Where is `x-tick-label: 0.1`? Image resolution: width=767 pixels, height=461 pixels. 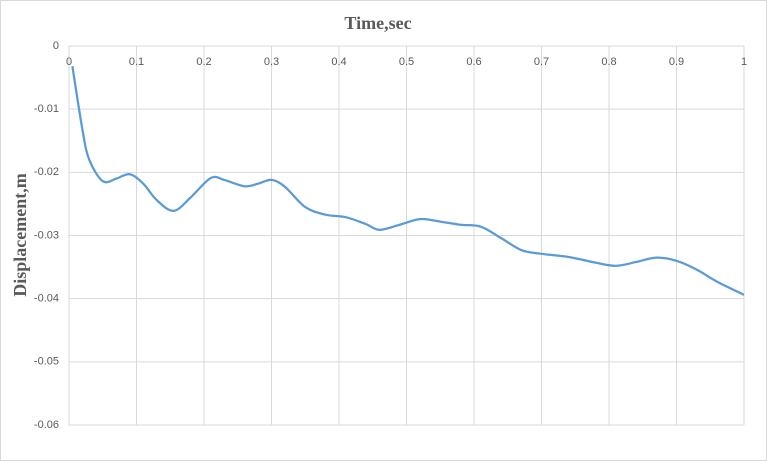
x-tick-label: 0.1 is located at coordinates (136, 62).